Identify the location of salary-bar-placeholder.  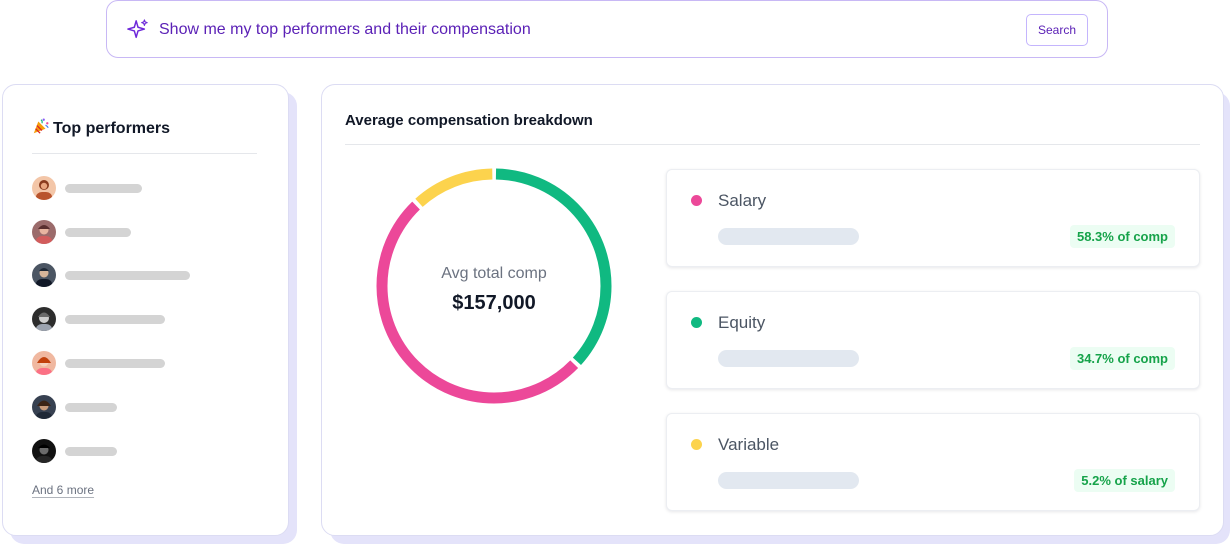
(788, 236).